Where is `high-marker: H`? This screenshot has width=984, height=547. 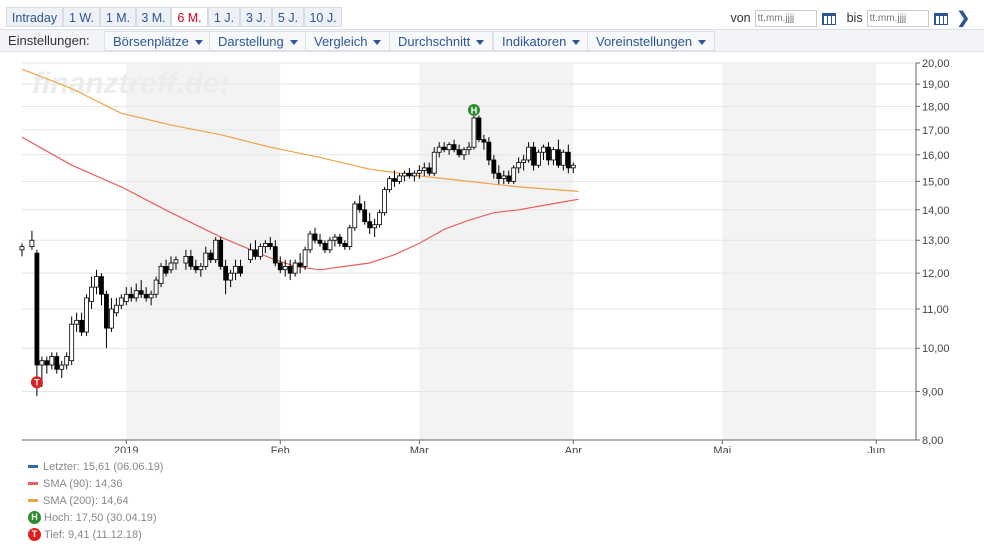
high-marker: H is located at coordinates (473, 109).